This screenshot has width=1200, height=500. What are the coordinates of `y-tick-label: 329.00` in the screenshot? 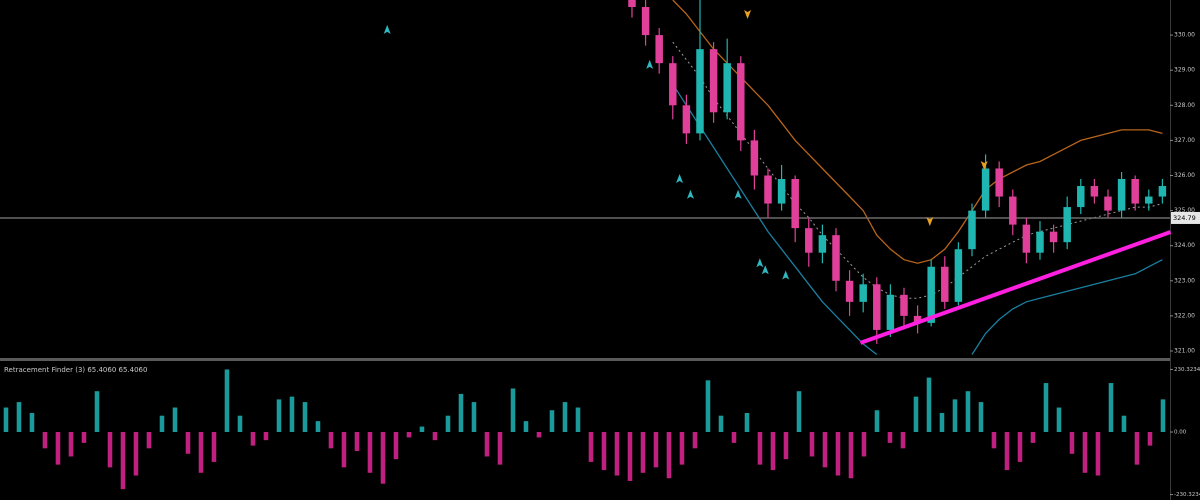 It's located at (1184, 70).